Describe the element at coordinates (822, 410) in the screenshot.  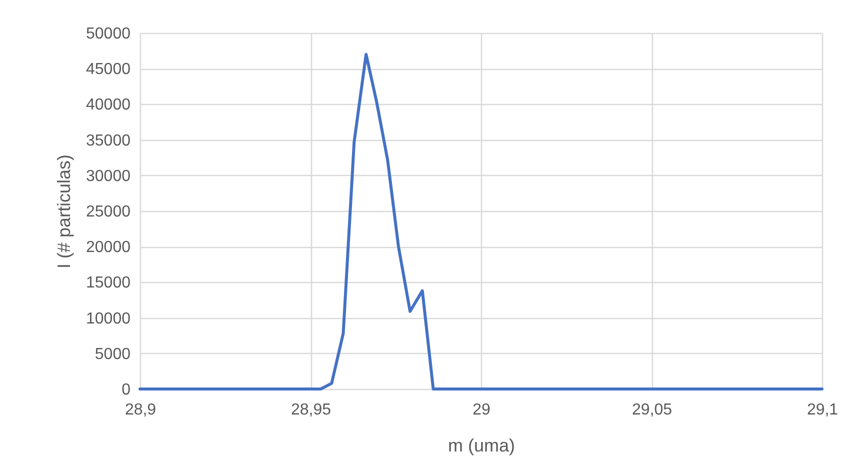
I see `x-tick-label: 29,1` at that location.